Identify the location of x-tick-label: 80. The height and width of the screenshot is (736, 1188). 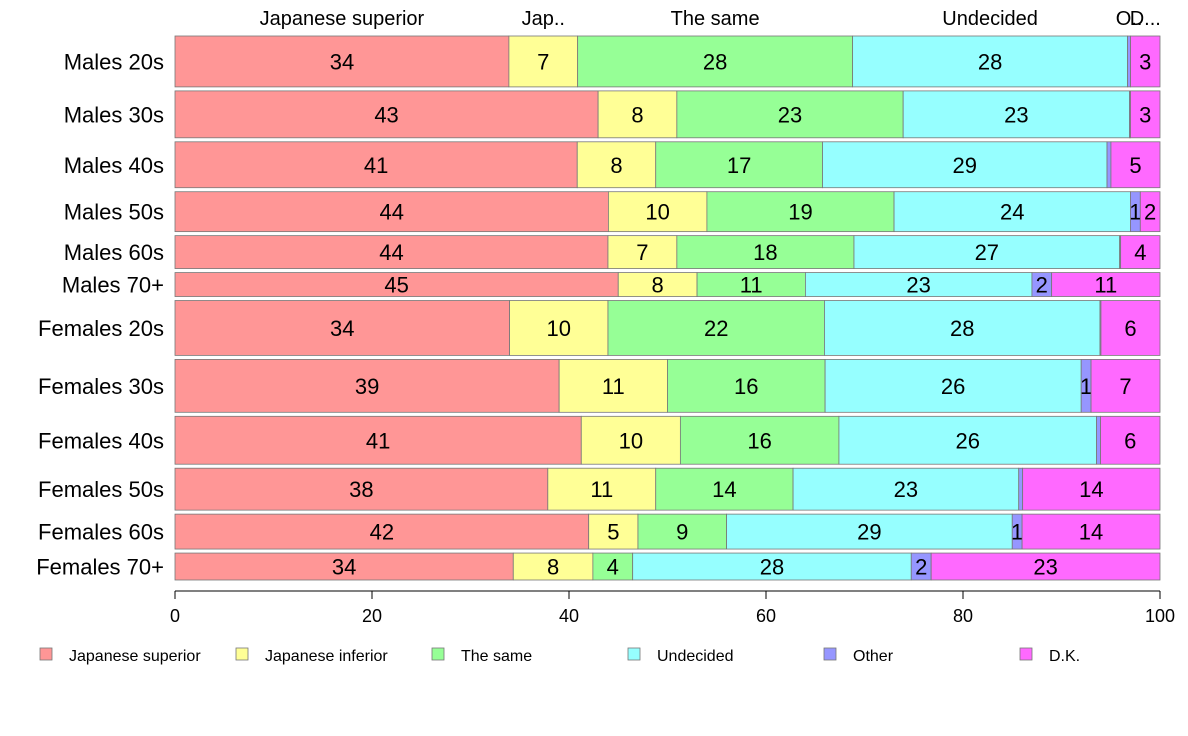
(963, 616).